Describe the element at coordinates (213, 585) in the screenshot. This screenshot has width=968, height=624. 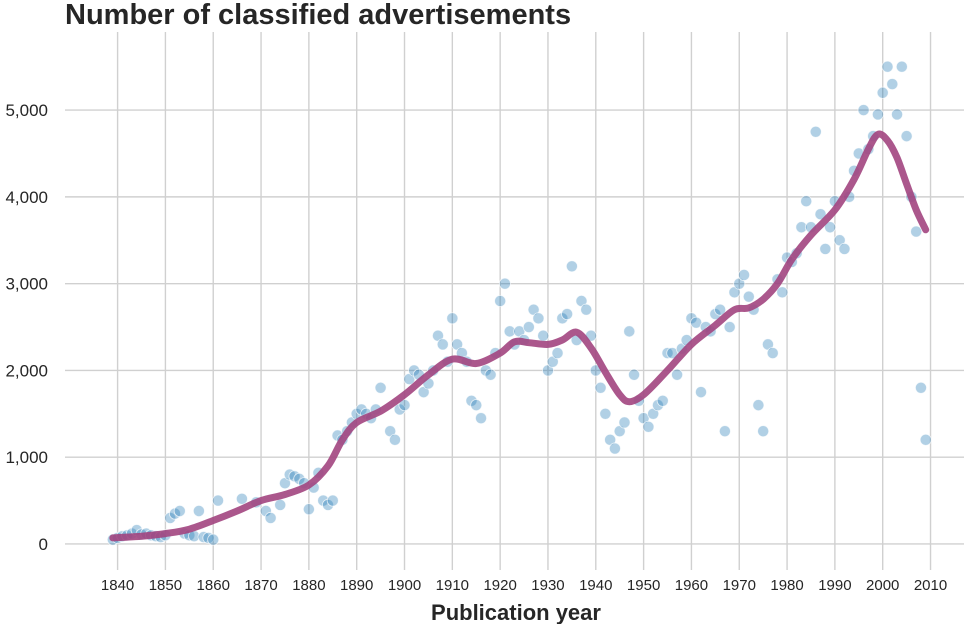
I see `x-tick-label: 1860` at that location.